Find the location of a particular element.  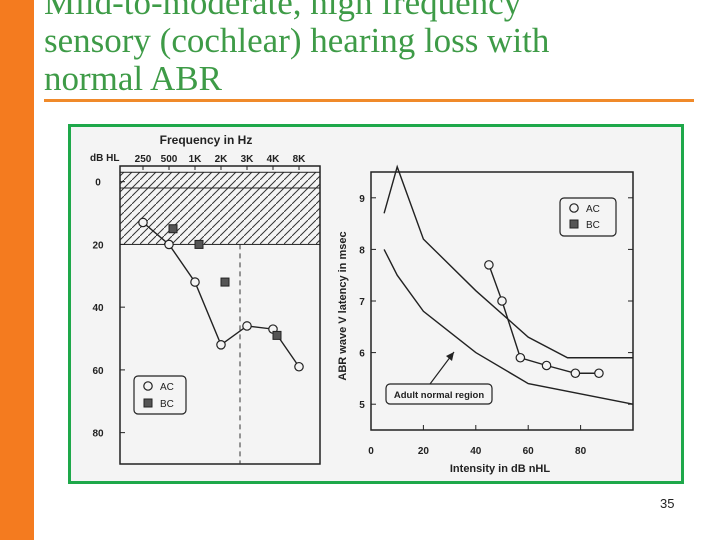

normal-hearing-hatch is located at coordinates (220, 208).